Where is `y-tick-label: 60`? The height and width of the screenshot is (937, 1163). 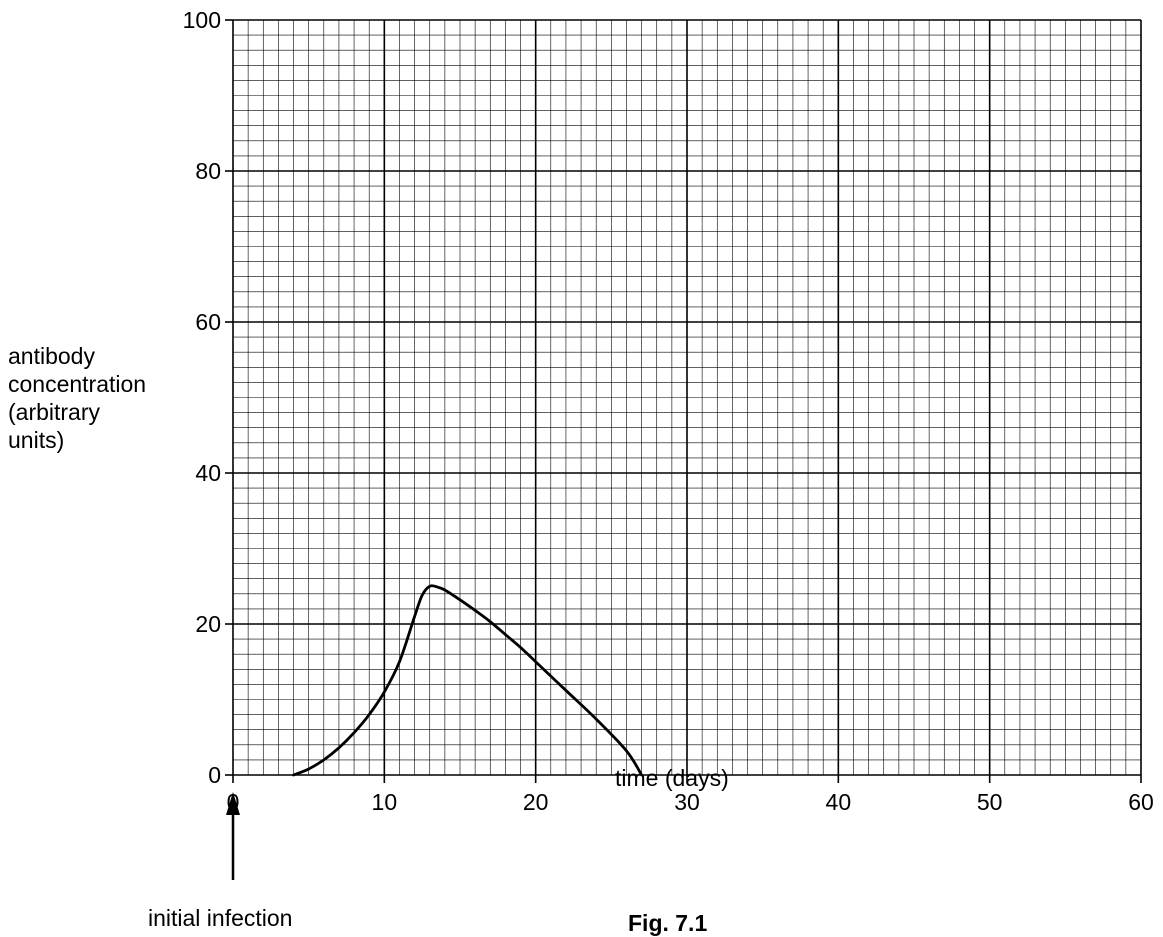 y-tick-label: 60 is located at coordinates (208, 322).